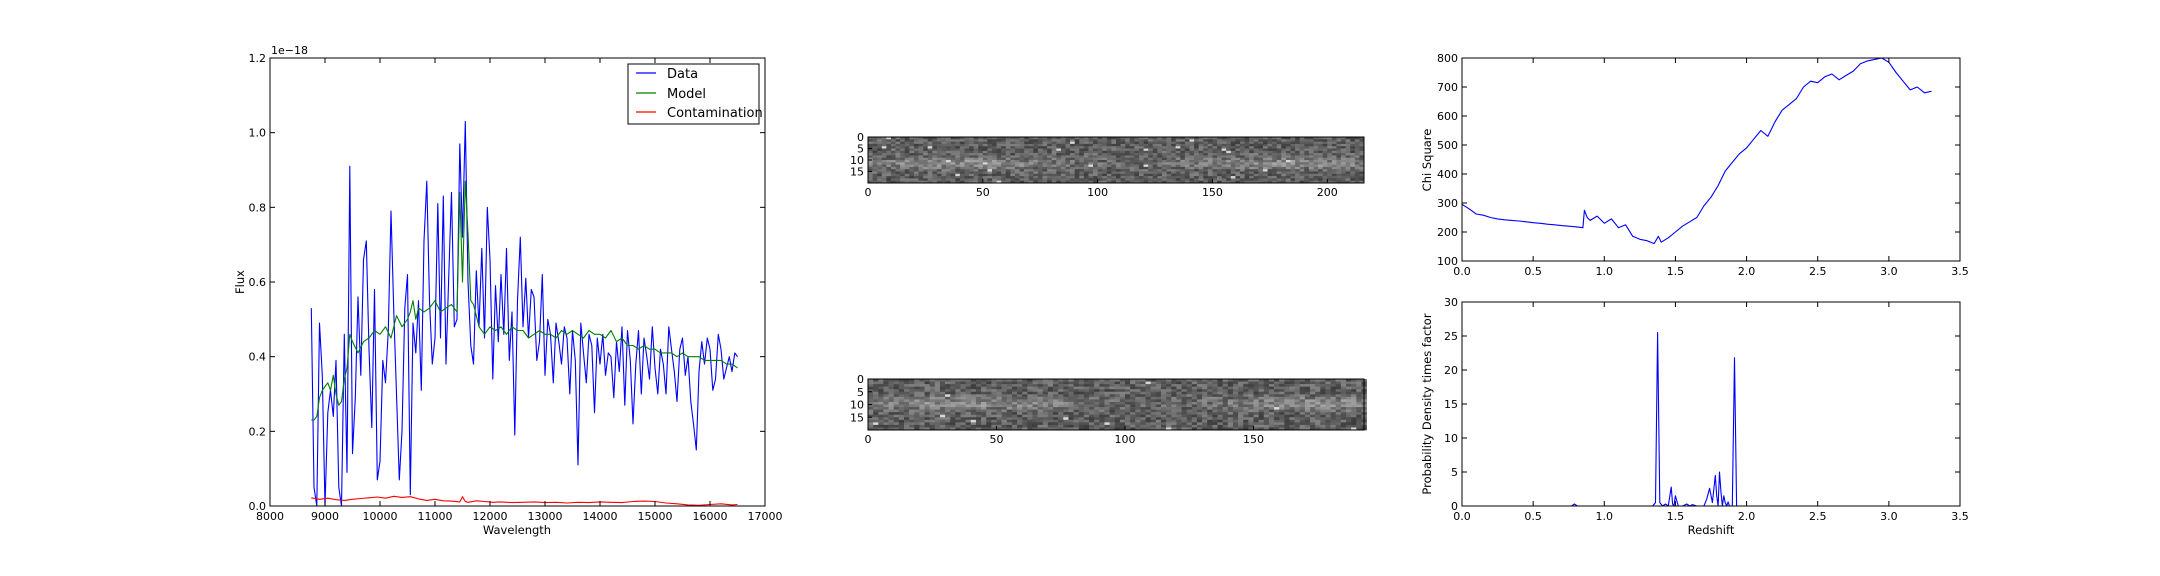  What do you see at coordinates (1711, 404) in the screenshot?
I see `probability-density-axes-frame` at bounding box center [1711, 404].